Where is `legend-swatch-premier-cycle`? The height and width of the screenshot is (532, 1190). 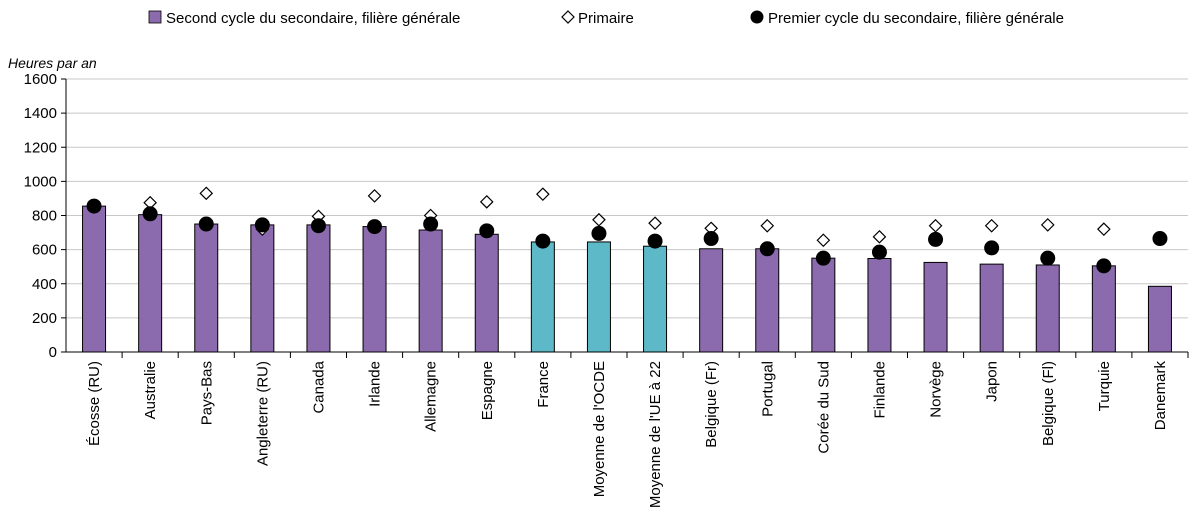
legend-swatch-premier-cycle is located at coordinates (757, 17).